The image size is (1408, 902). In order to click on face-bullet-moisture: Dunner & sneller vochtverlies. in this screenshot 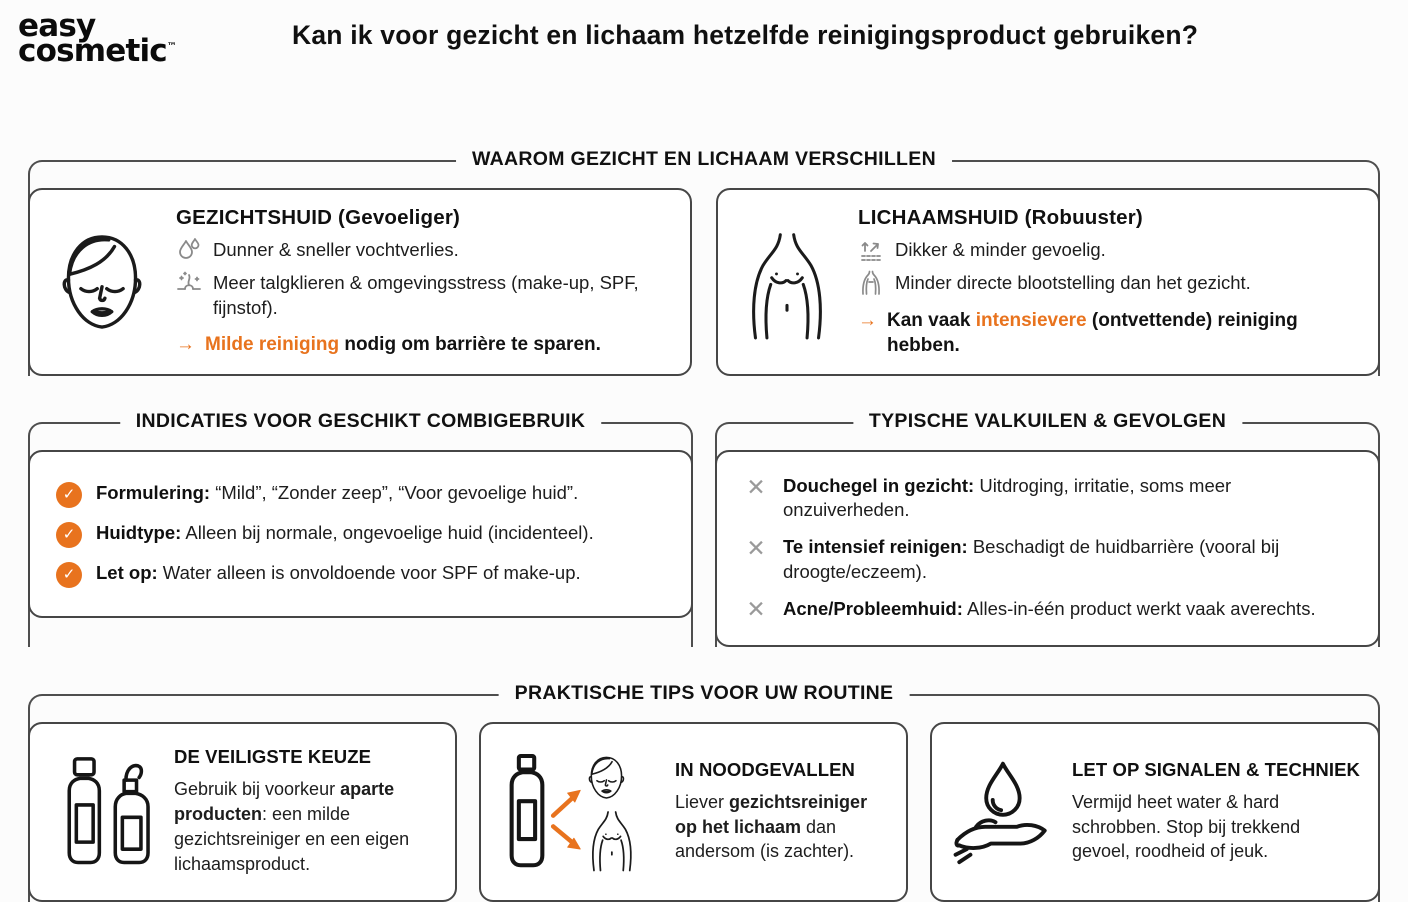, I will do `click(420, 250)`.